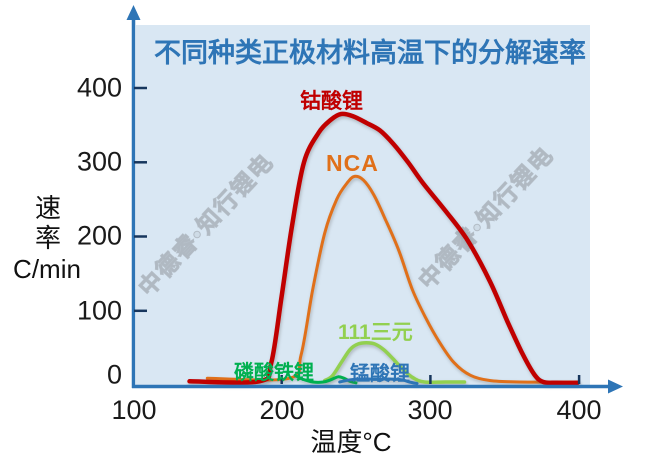  What do you see at coordinates (282, 410) in the screenshot?
I see `x-tick-label-200: 200` at bounding box center [282, 410].